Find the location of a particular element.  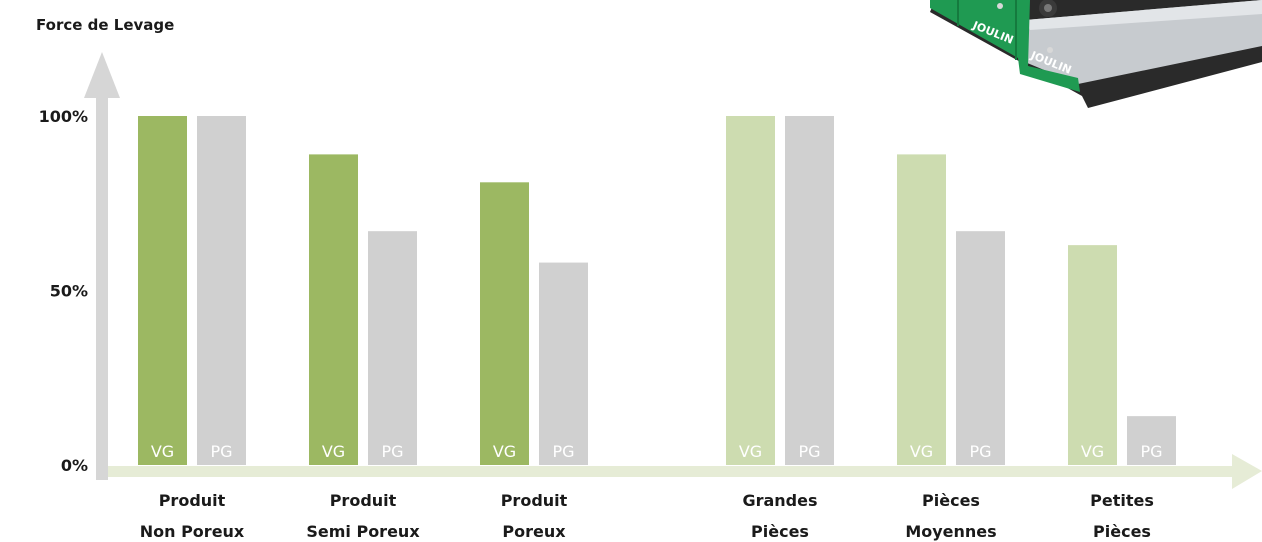

x-axis-line is located at coordinates (673, 471).